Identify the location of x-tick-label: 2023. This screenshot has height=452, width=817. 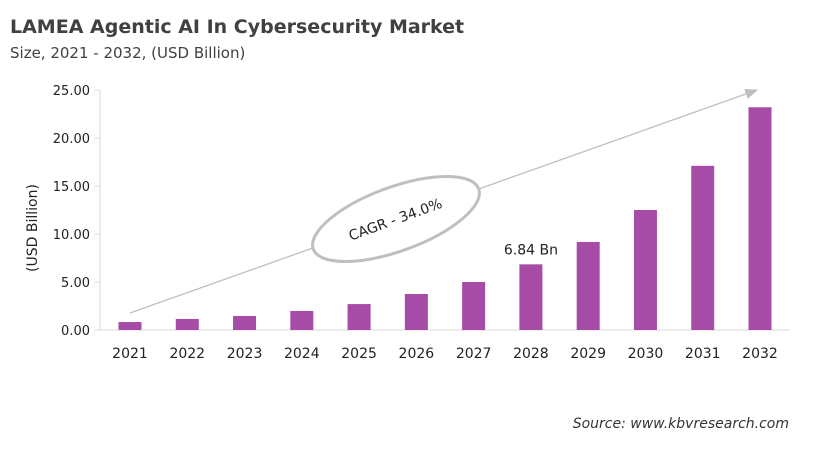
(245, 354).